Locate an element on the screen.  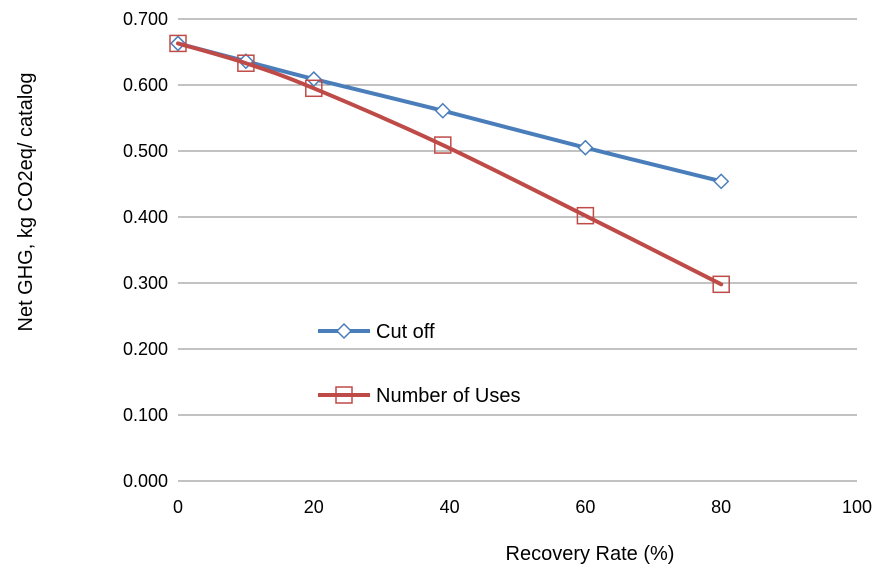
y-tick-label: 0.300 is located at coordinates (145, 283).